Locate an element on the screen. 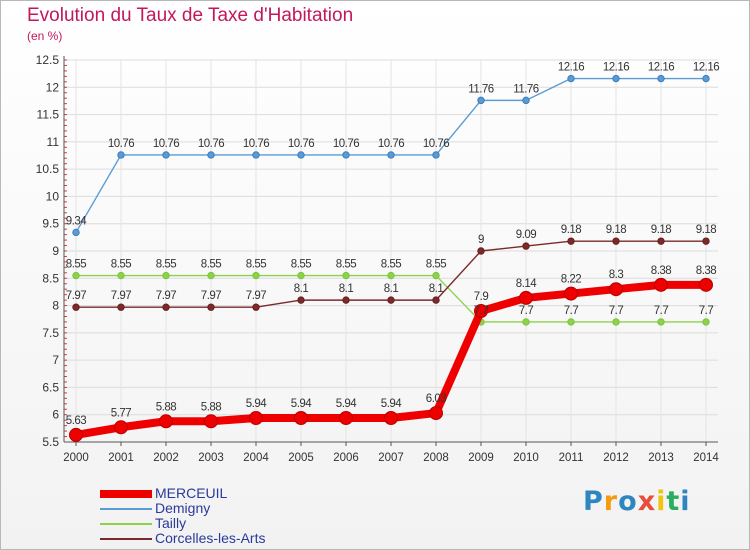 The width and height of the screenshot is (750, 550). x-tick-label: 2001 is located at coordinates (121, 458).